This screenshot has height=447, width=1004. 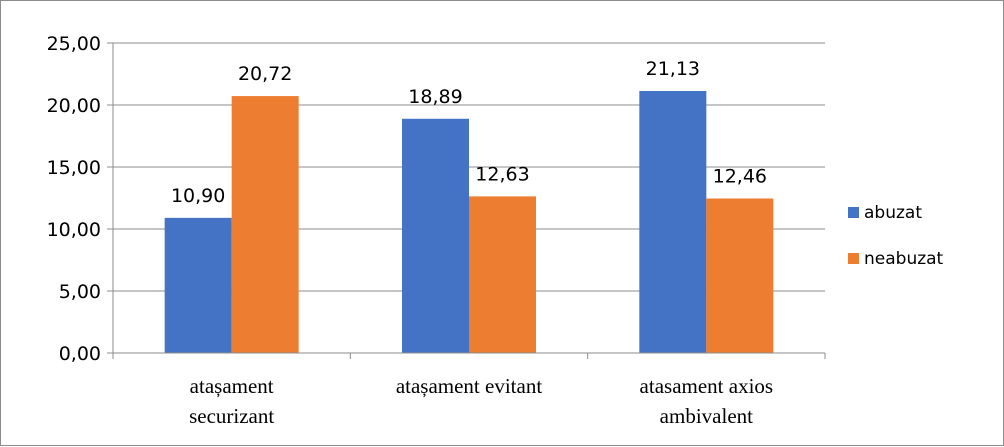 What do you see at coordinates (469, 386) in the screenshot?
I see `x-category-label: atașament evitant` at bounding box center [469, 386].